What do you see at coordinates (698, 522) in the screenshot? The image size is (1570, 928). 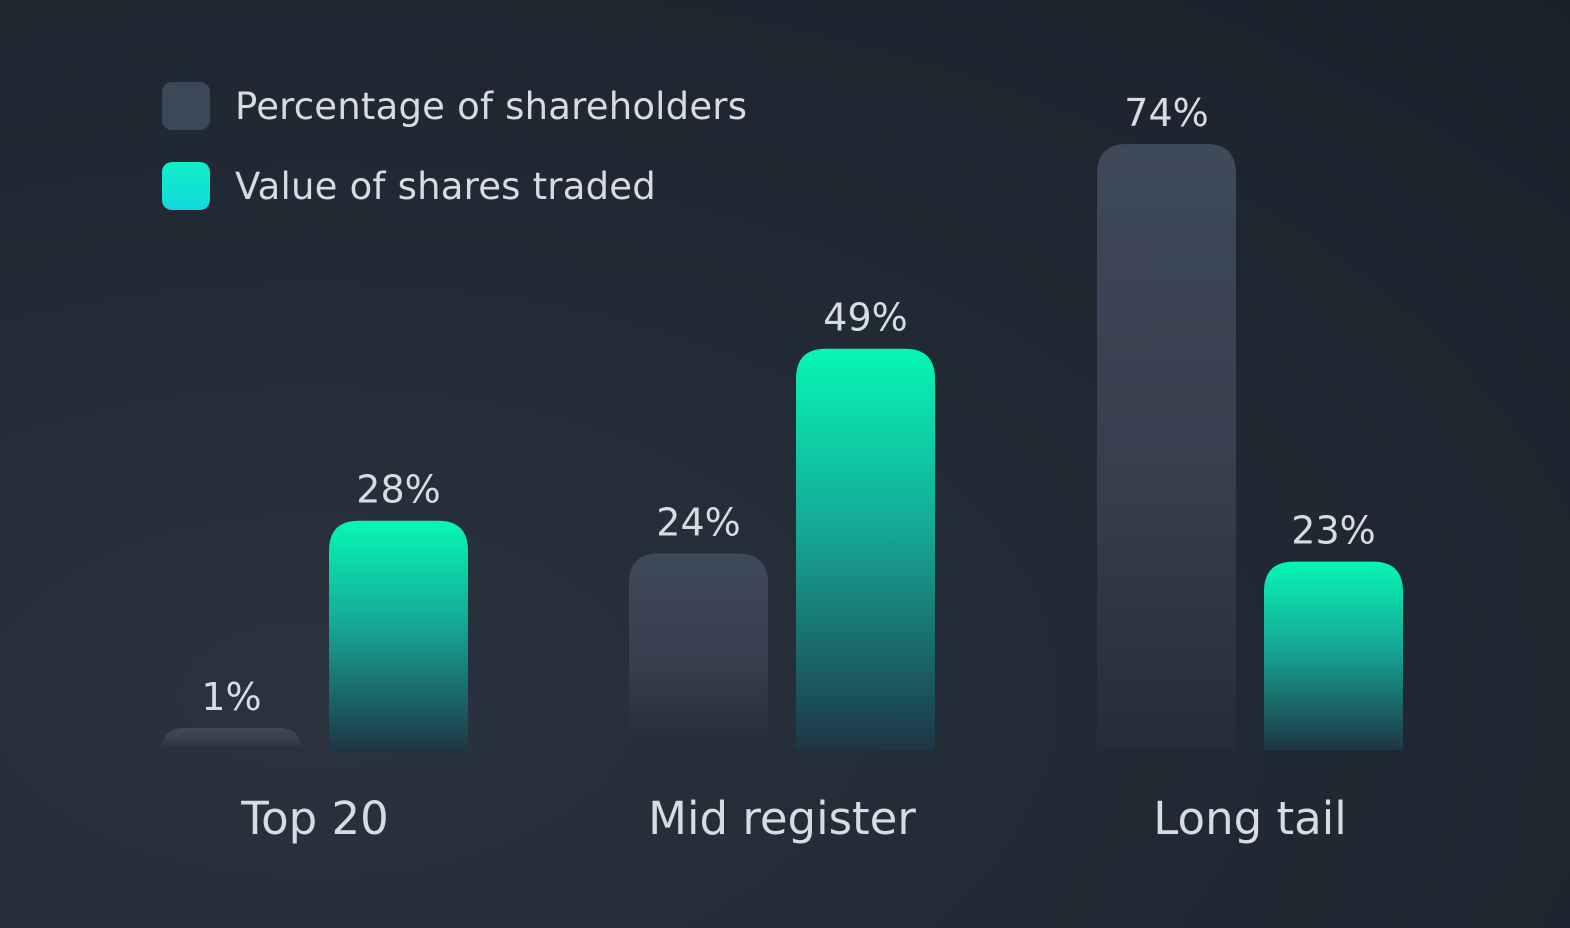 I see `data-label-shareholders-mid-register: 24%` at bounding box center [698, 522].